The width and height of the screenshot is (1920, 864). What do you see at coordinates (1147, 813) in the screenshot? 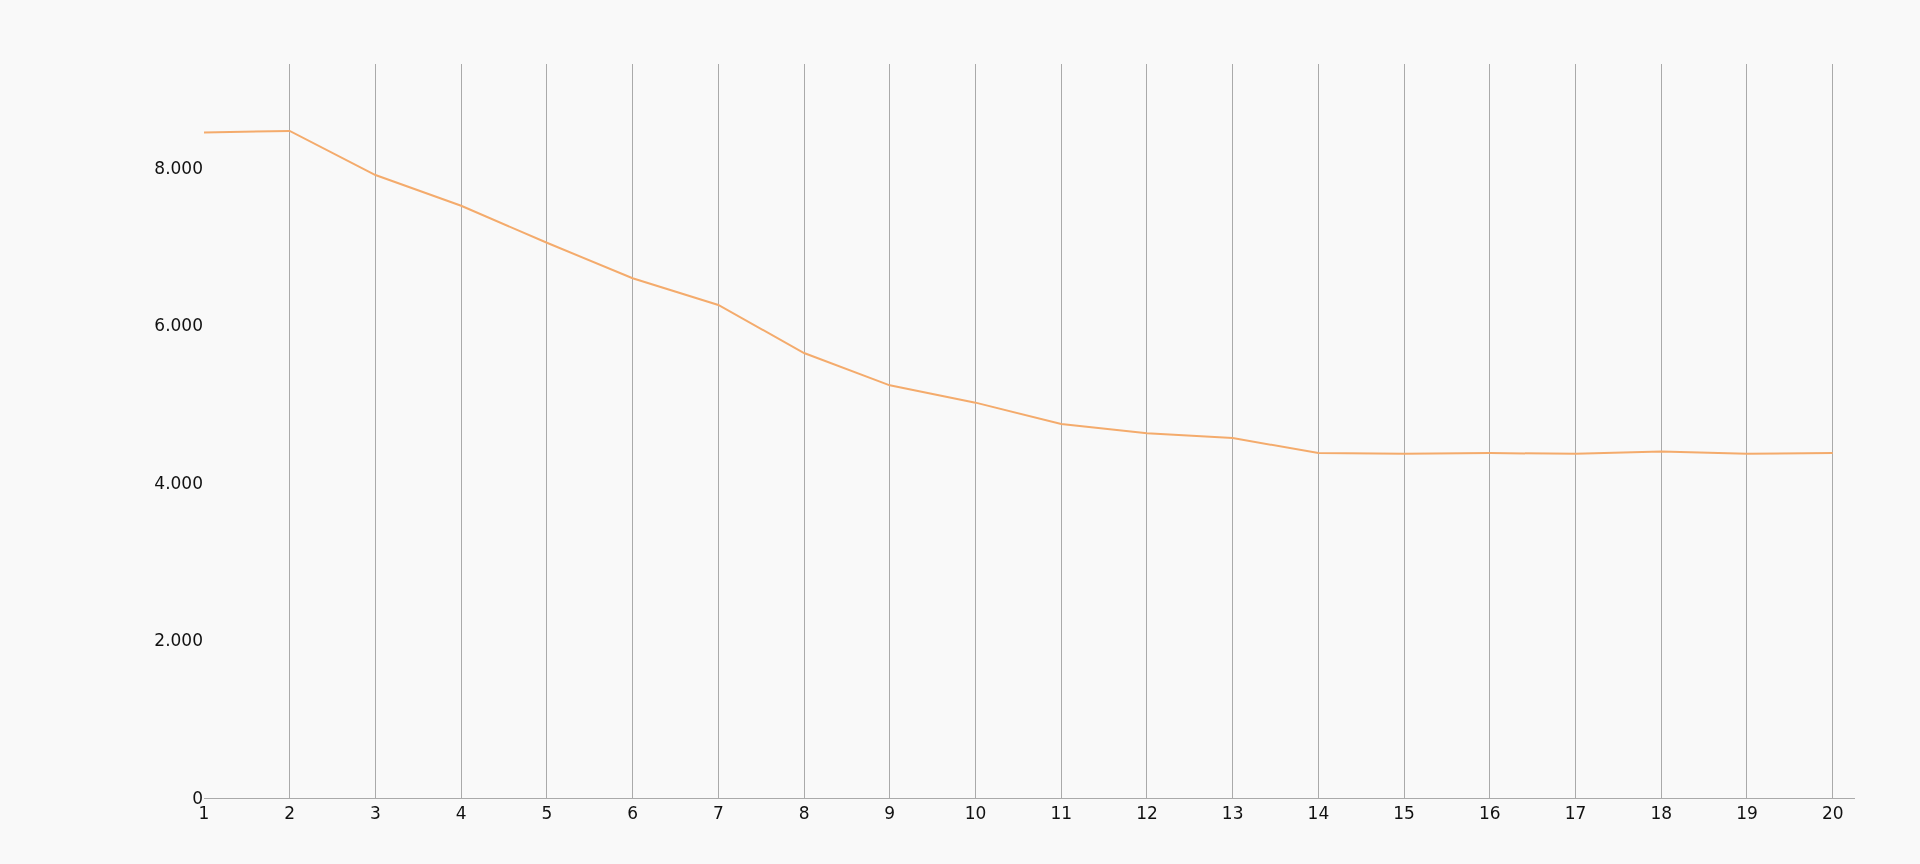
I see `x-tick-label: 12` at bounding box center [1147, 813].